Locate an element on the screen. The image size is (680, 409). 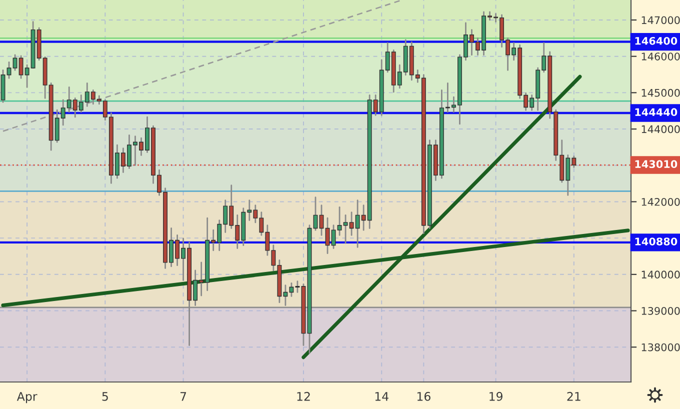
x-tick-label: 12 is located at coordinates (303, 396).